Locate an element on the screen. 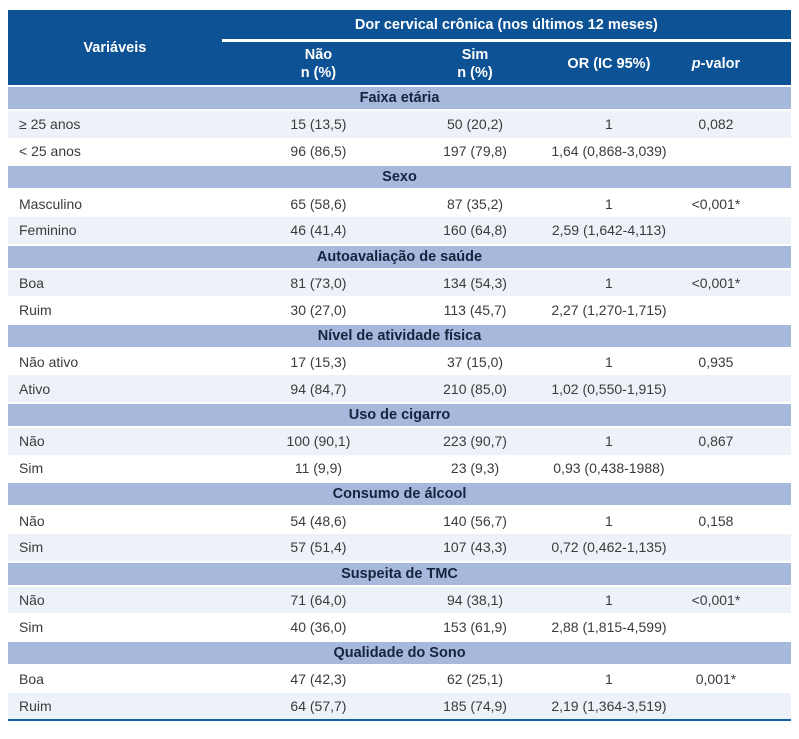  cell-label: < 25 anos is located at coordinates (50, 150).